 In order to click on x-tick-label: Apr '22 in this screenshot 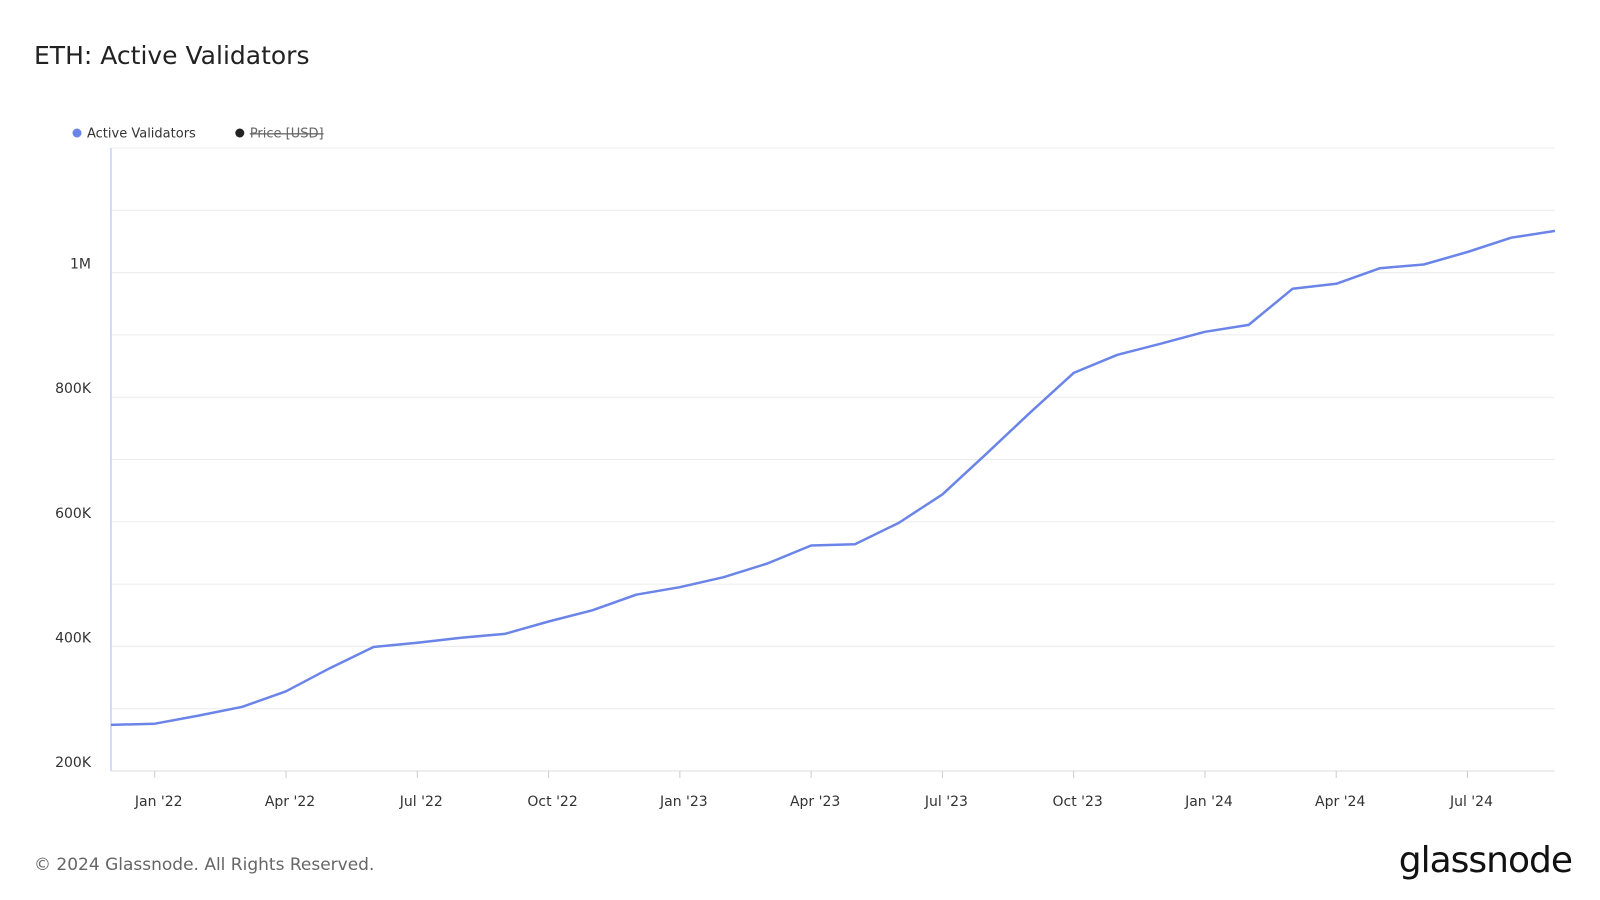, I will do `click(290, 802)`.